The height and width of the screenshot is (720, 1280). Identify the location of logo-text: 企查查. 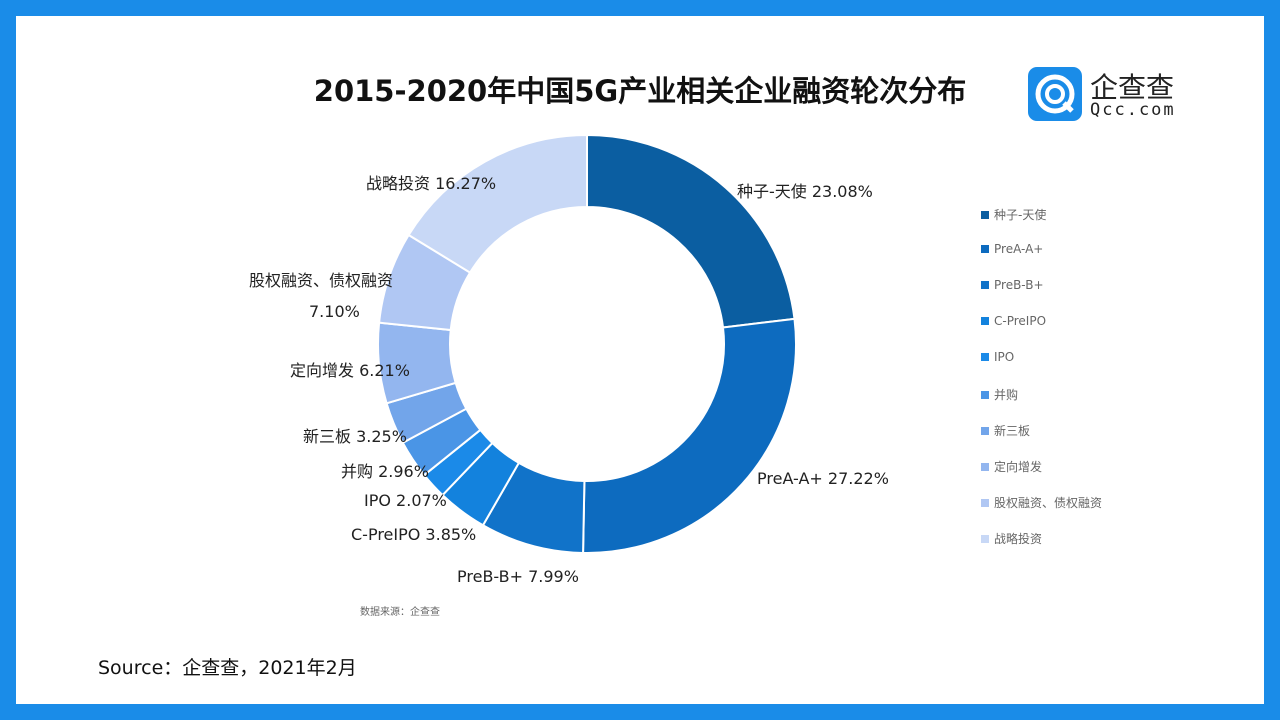
(1132, 87).